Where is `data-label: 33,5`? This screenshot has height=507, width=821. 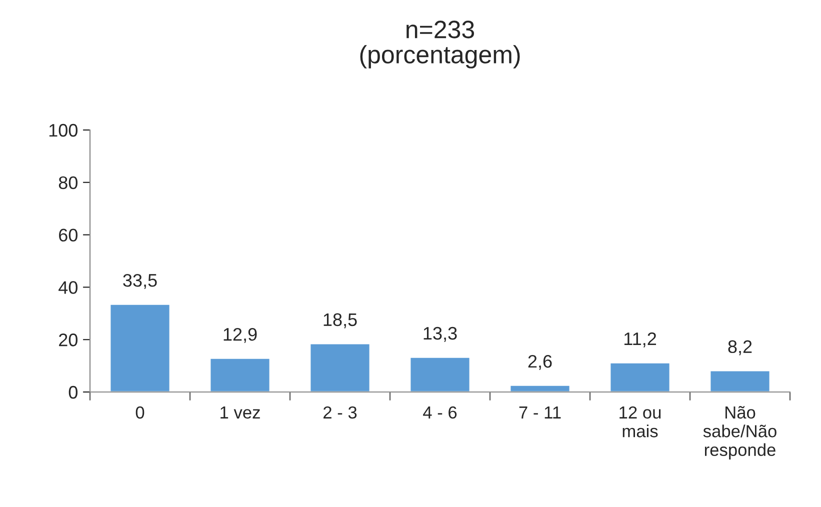
data-label: 33,5 is located at coordinates (140, 281).